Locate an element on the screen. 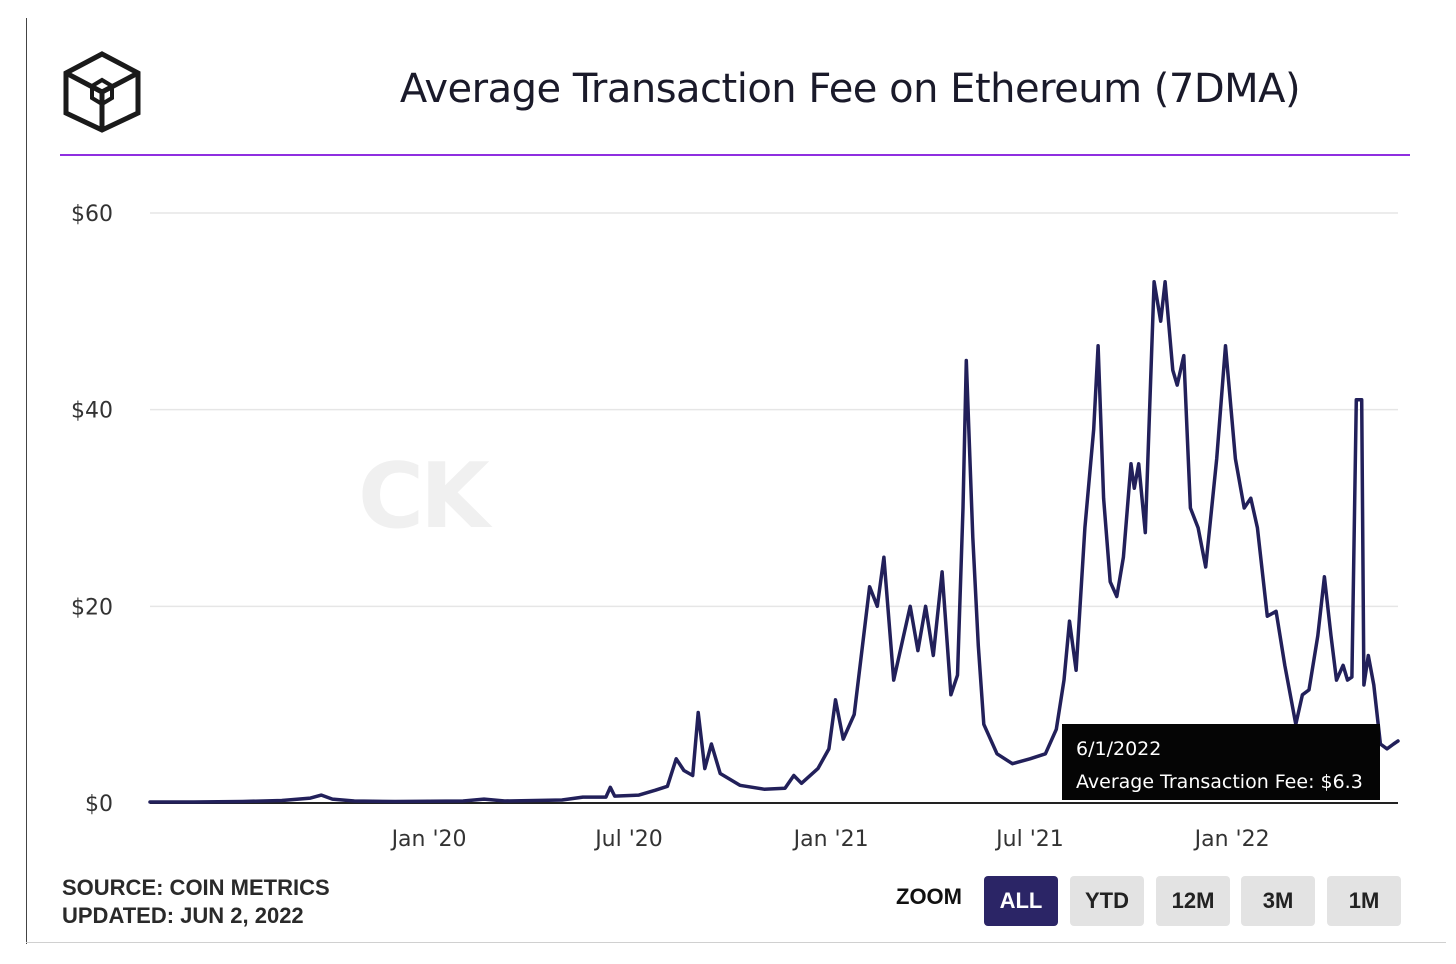 The image size is (1456, 964). updated-label: UPDATED: JUN 2, 2022 is located at coordinates (183, 915).